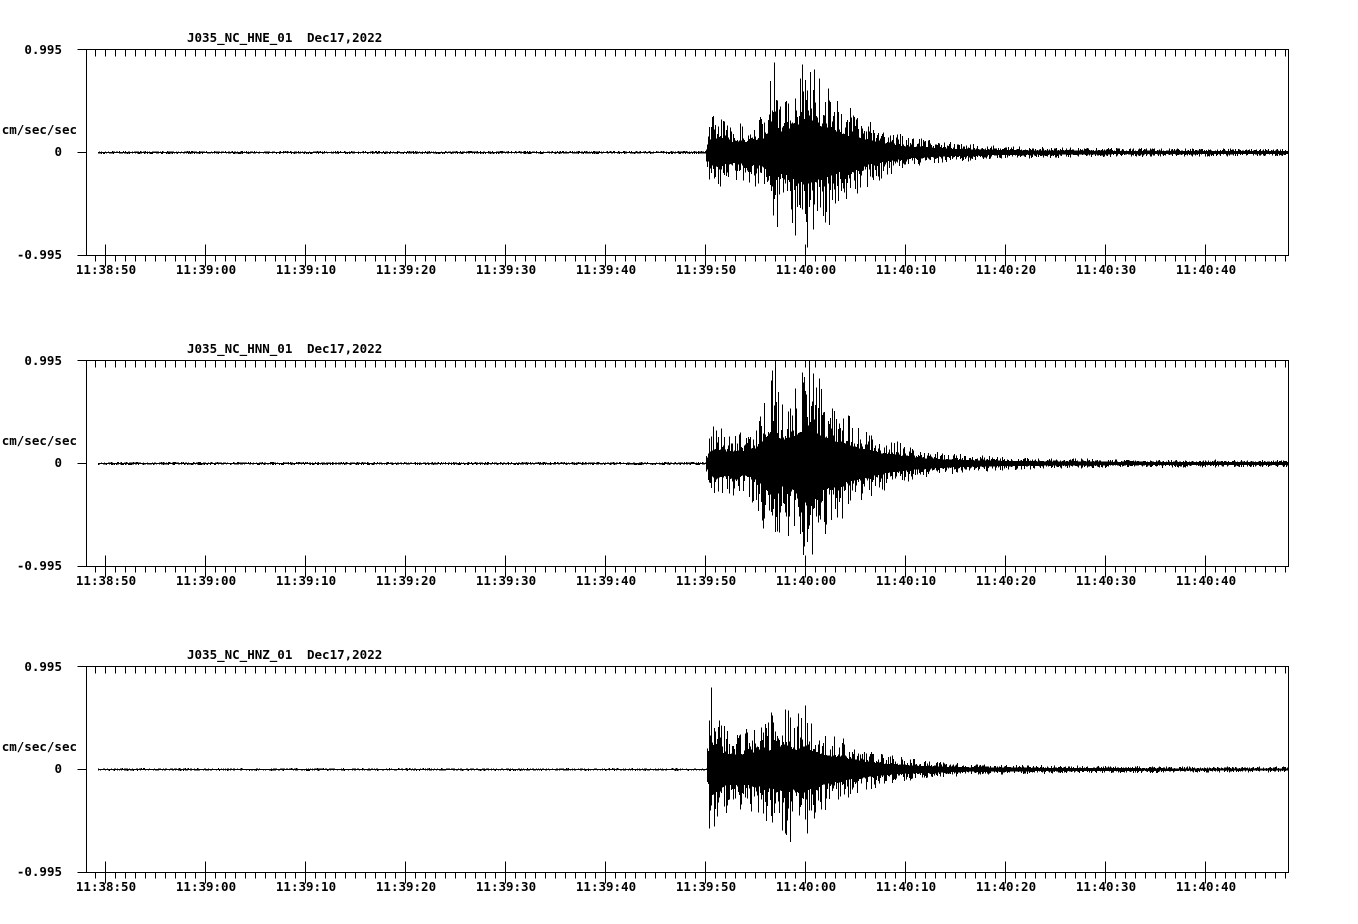  What do you see at coordinates (693, 772) in the screenshot?
I see `waveform-trace` at bounding box center [693, 772].